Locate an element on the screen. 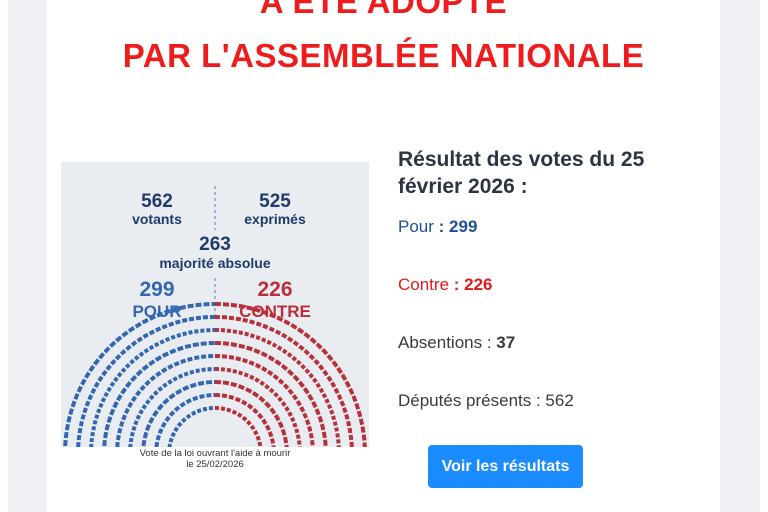  votants-label: votants is located at coordinates (157, 219).